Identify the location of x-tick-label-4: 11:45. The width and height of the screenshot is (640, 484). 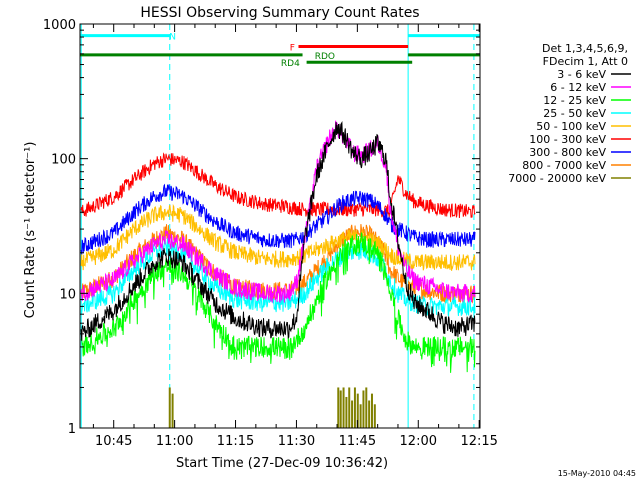
(357, 441).